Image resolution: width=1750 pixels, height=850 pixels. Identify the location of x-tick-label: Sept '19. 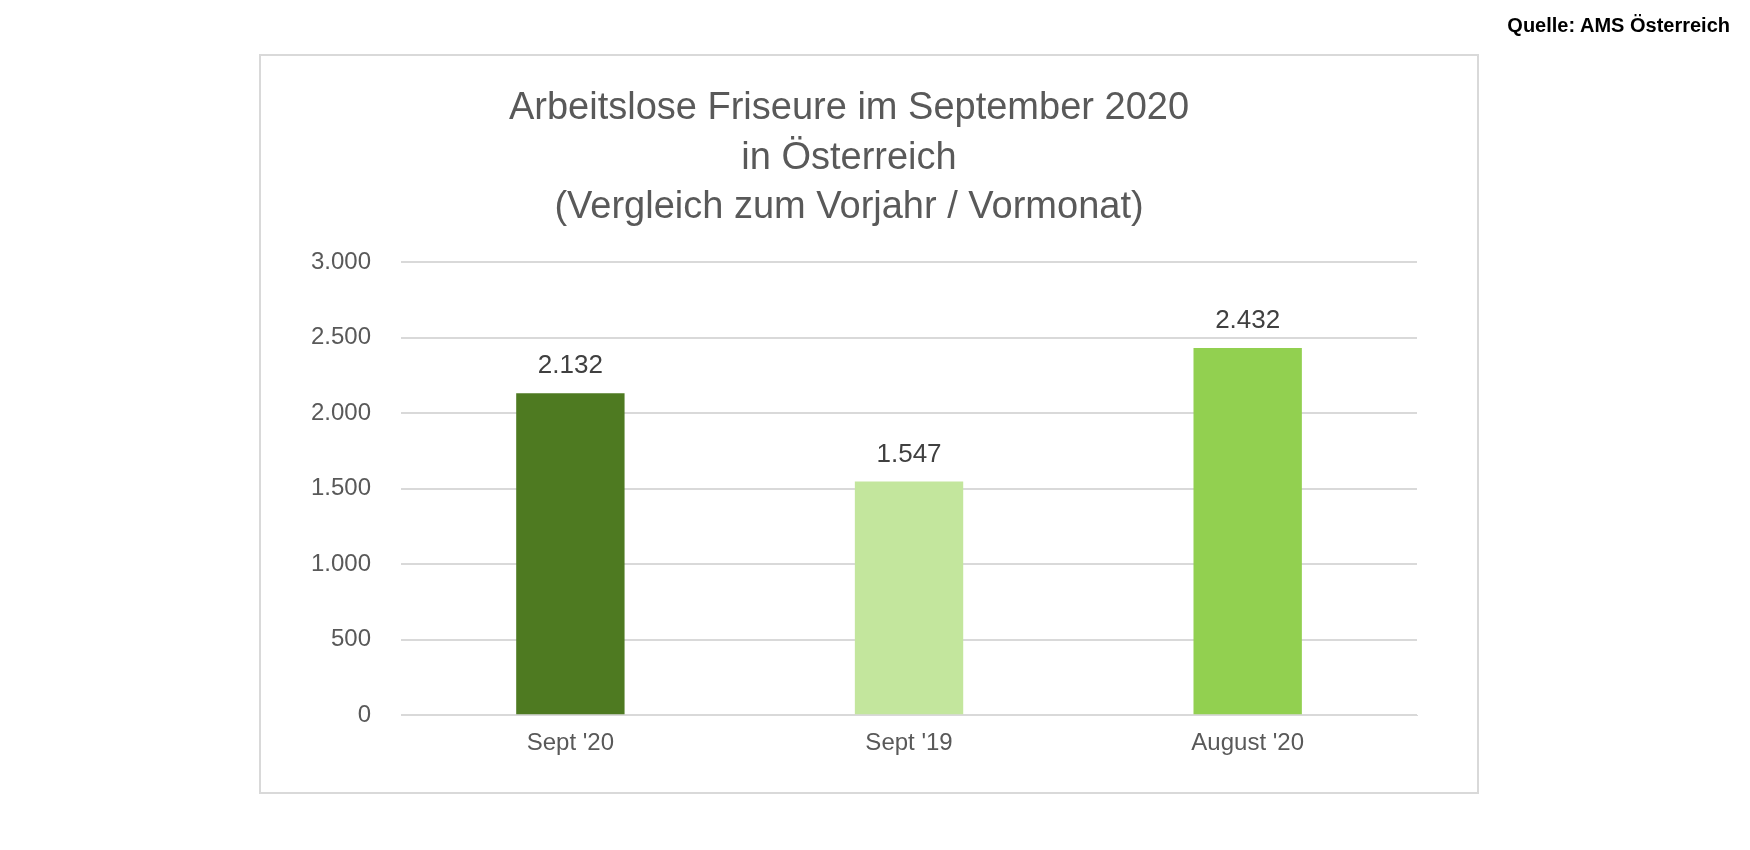
(909, 742).